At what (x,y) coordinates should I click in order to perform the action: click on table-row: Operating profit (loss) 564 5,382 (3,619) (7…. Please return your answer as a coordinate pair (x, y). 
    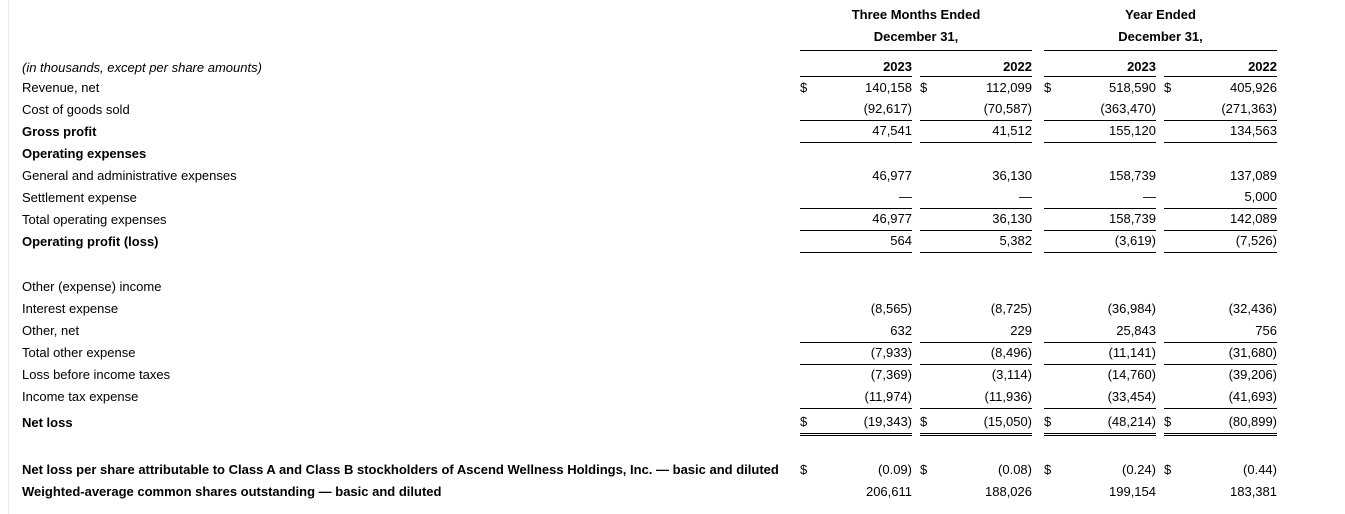
    Looking at the image, I should click on (649, 241).